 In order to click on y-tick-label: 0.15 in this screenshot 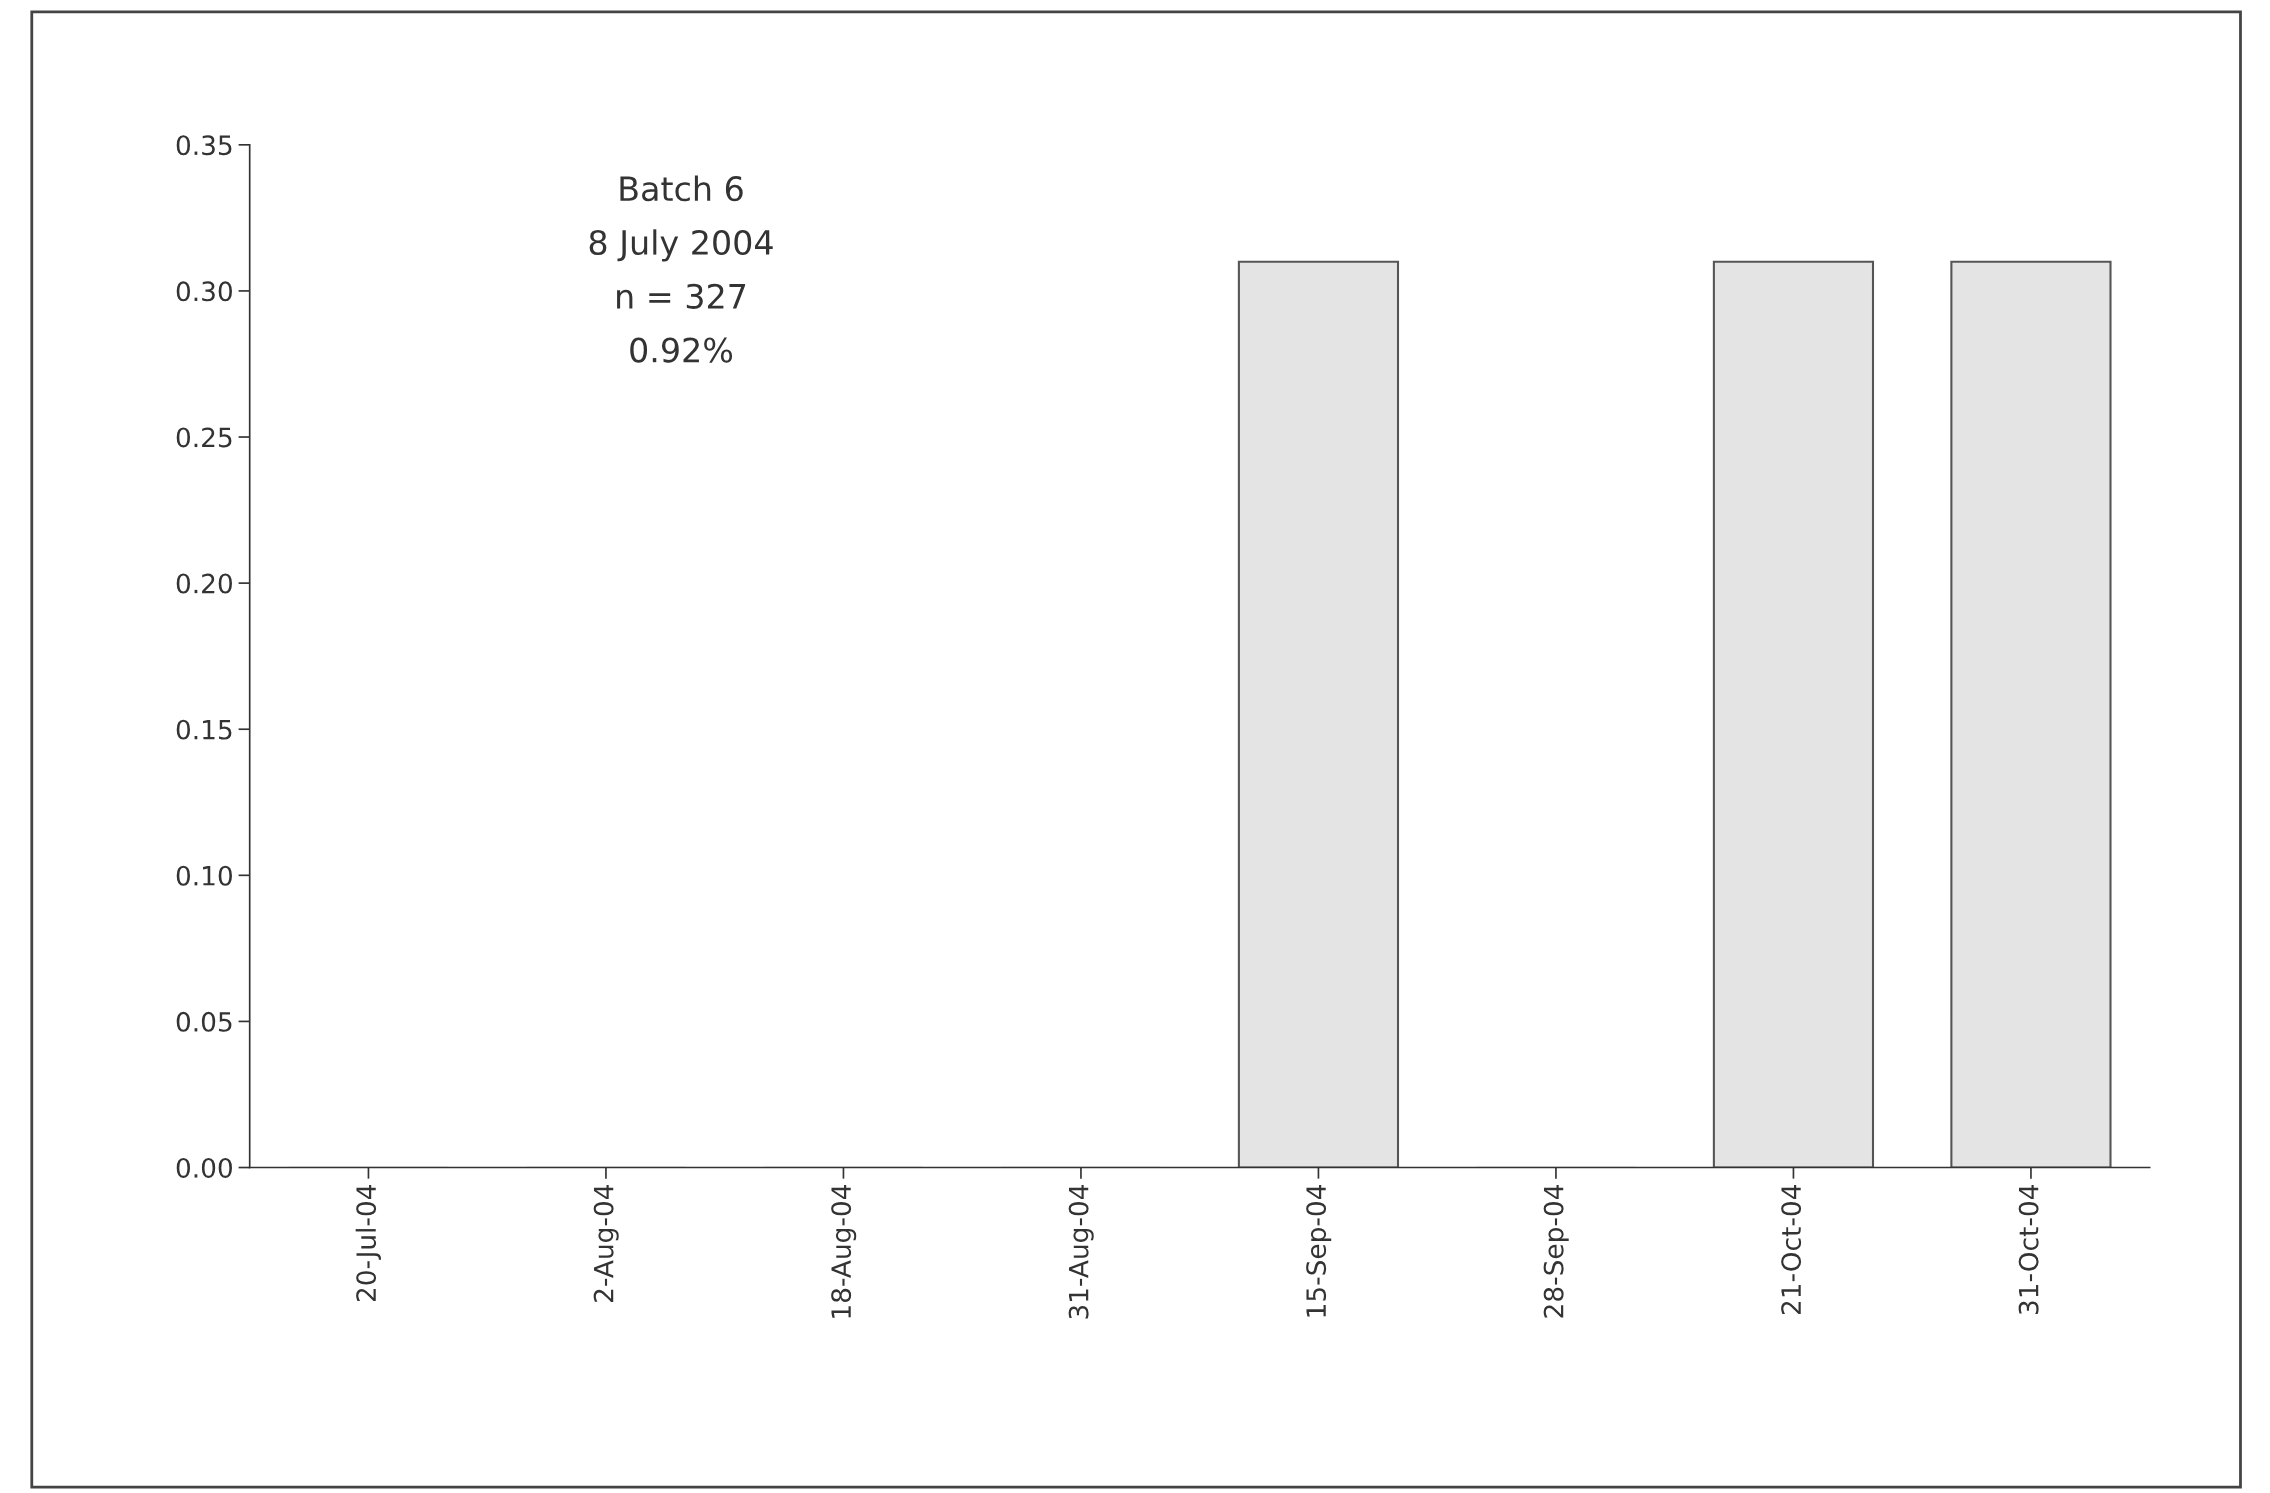, I will do `click(204, 729)`.